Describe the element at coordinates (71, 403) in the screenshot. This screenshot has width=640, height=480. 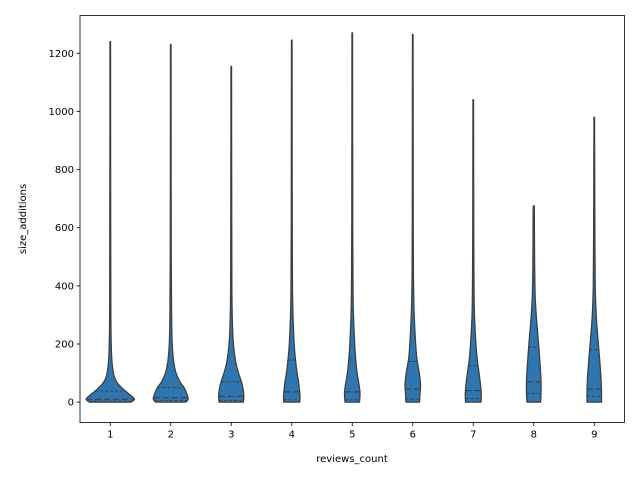
I see `y-tick-label-0: 0` at that location.